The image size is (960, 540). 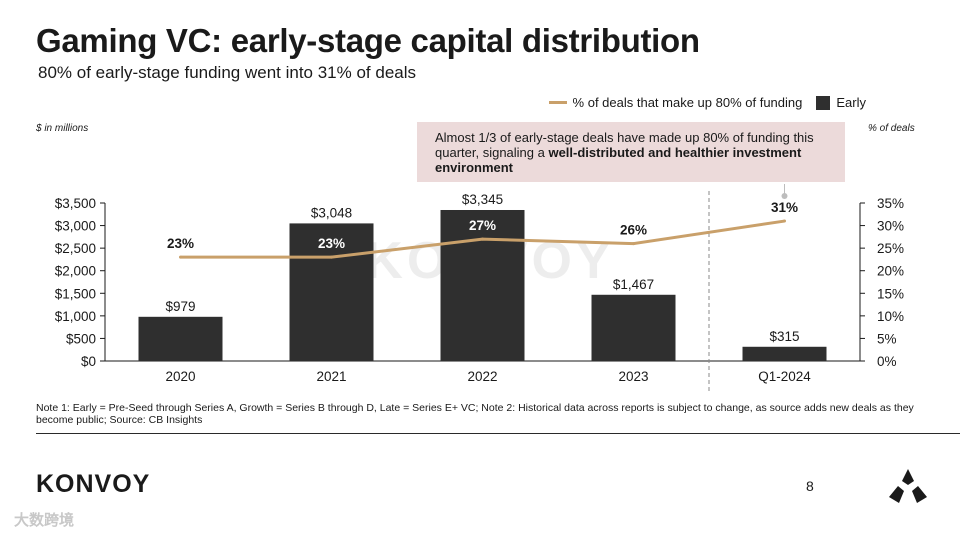 What do you see at coordinates (890, 316) in the screenshot?
I see `y2-tick-label: 10%` at bounding box center [890, 316].